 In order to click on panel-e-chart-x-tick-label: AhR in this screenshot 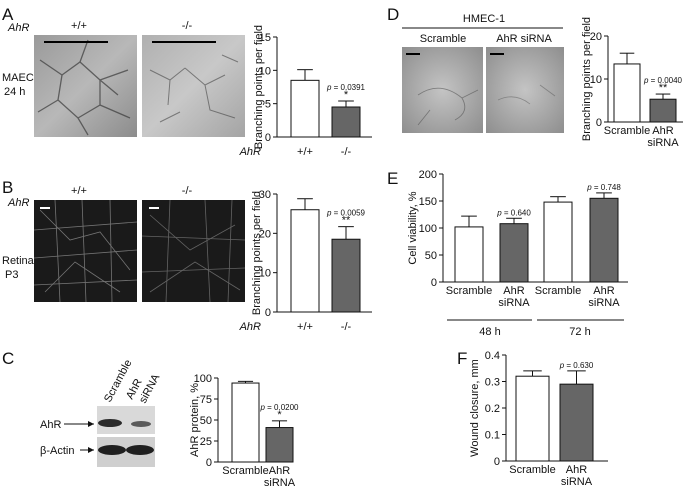, I will do `click(603, 291)`.